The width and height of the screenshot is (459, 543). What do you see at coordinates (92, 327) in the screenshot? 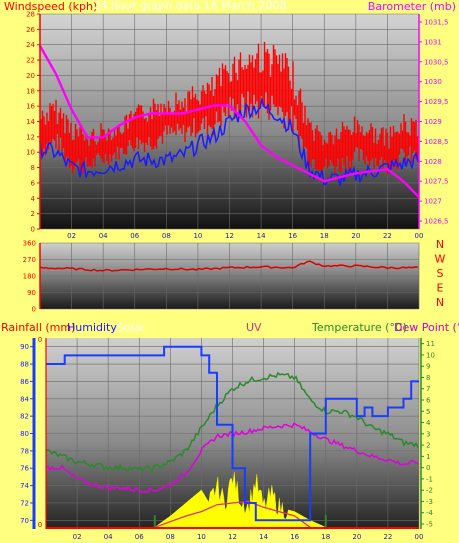
I see `humidity-axis-label: Humidity` at bounding box center [92, 327].